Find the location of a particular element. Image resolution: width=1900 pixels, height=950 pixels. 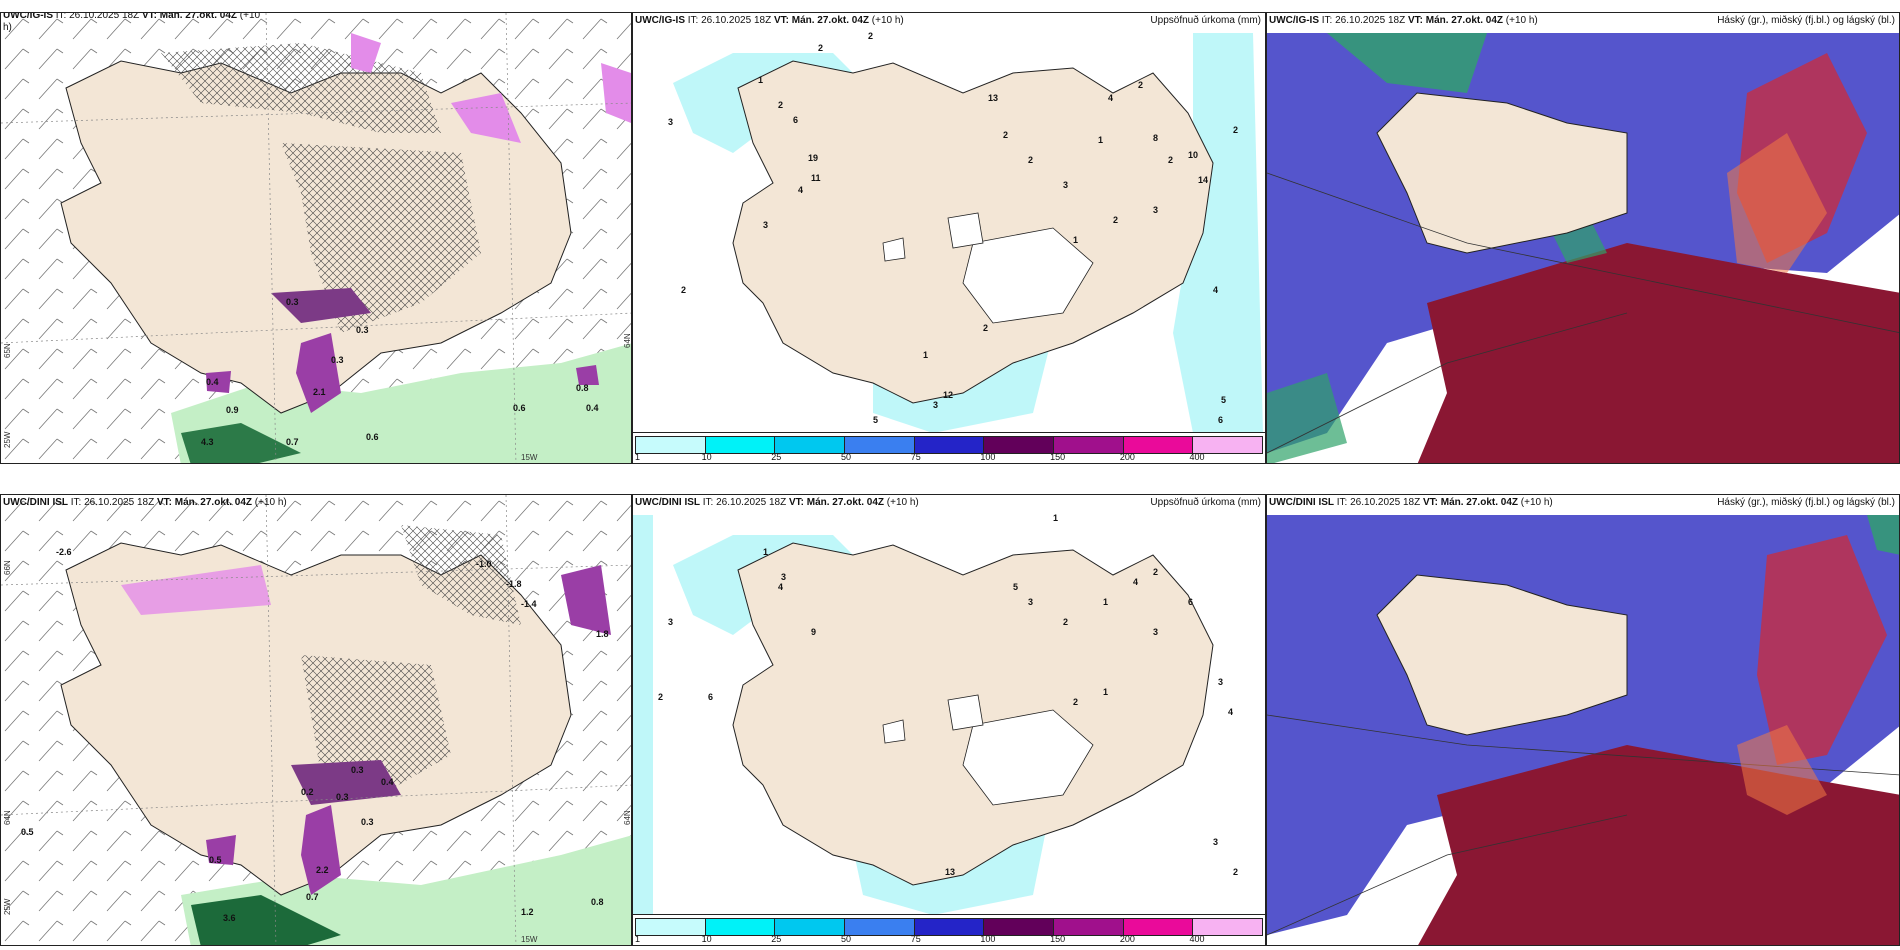

map-label: 0.5 is located at coordinates (215, 860).